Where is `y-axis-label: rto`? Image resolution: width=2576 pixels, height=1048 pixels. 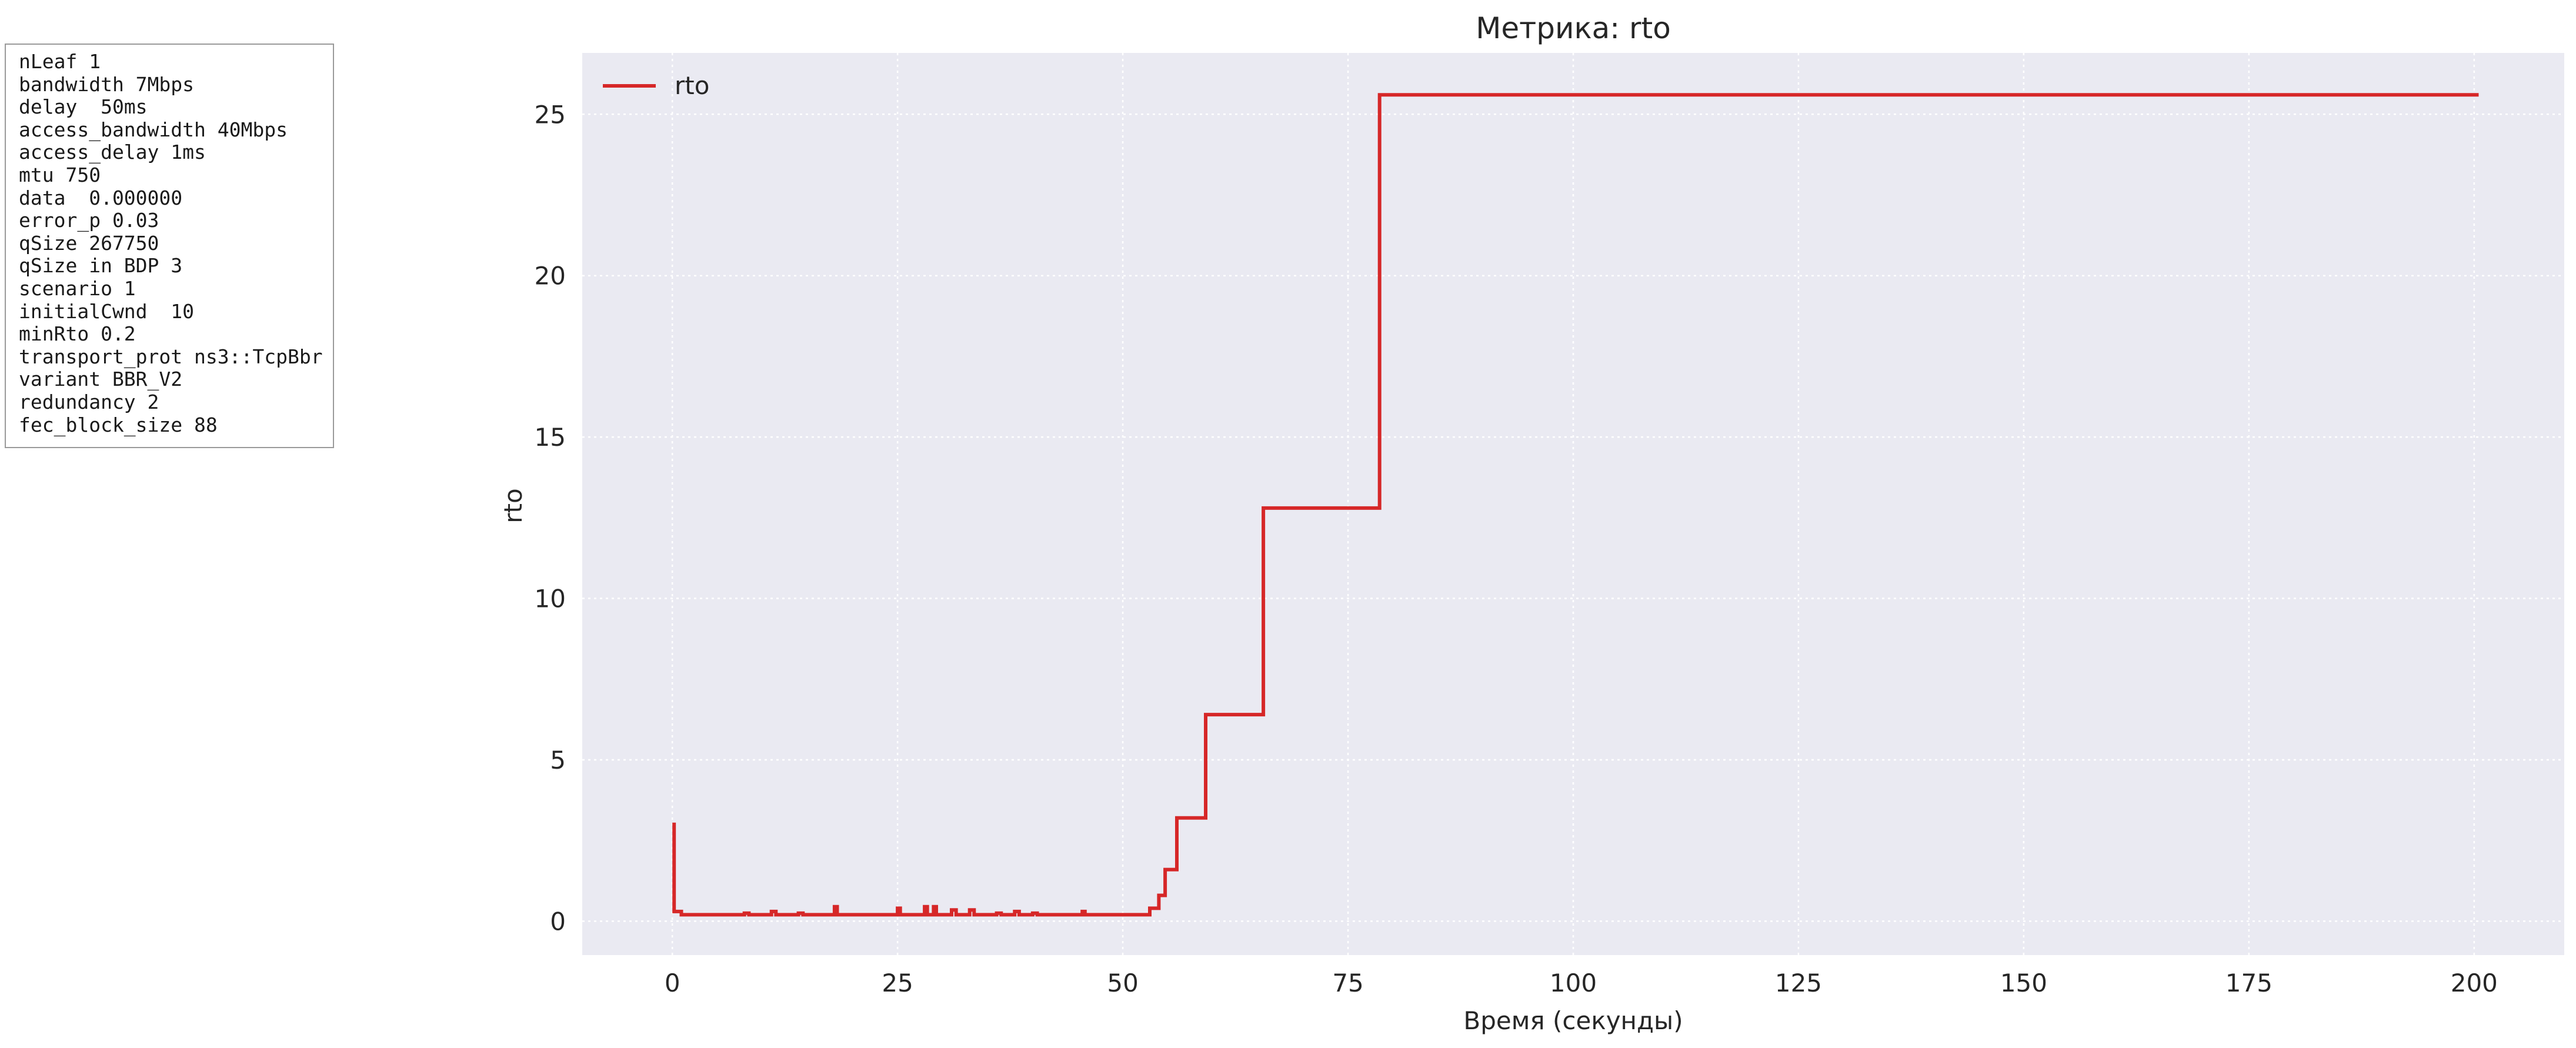 y-axis-label: rto is located at coordinates (513, 505).